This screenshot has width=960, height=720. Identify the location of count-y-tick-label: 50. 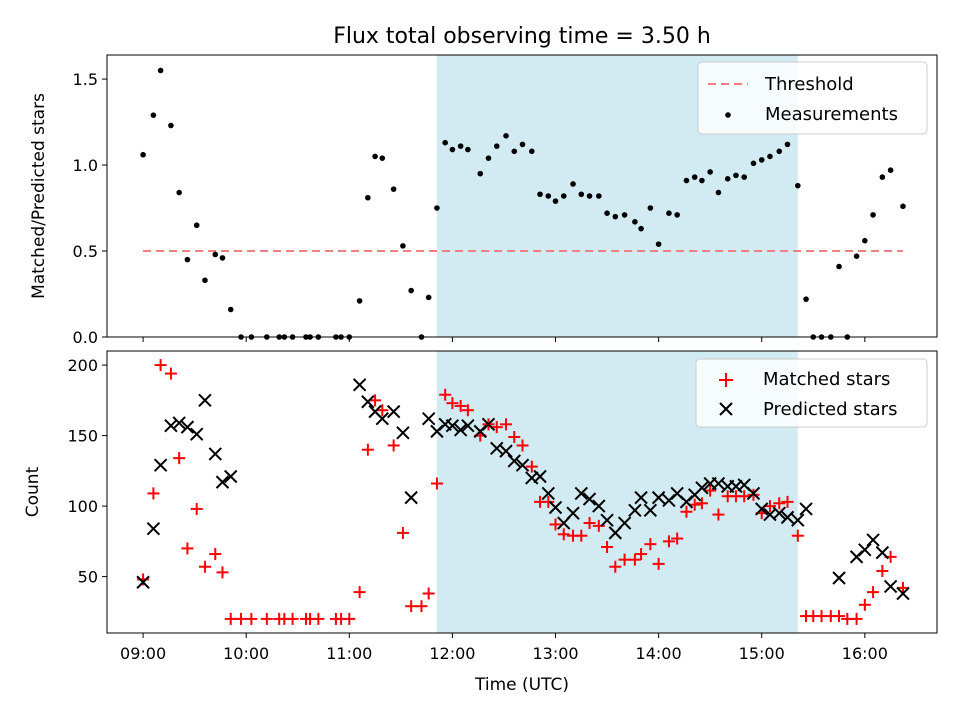
(88, 577).